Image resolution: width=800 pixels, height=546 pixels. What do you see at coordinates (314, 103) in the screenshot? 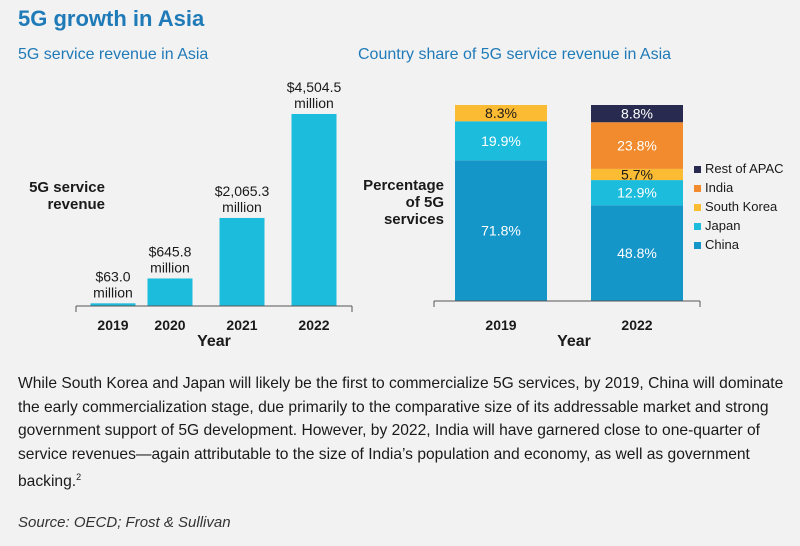
I see `revenue-unit-label-2022: million` at bounding box center [314, 103].